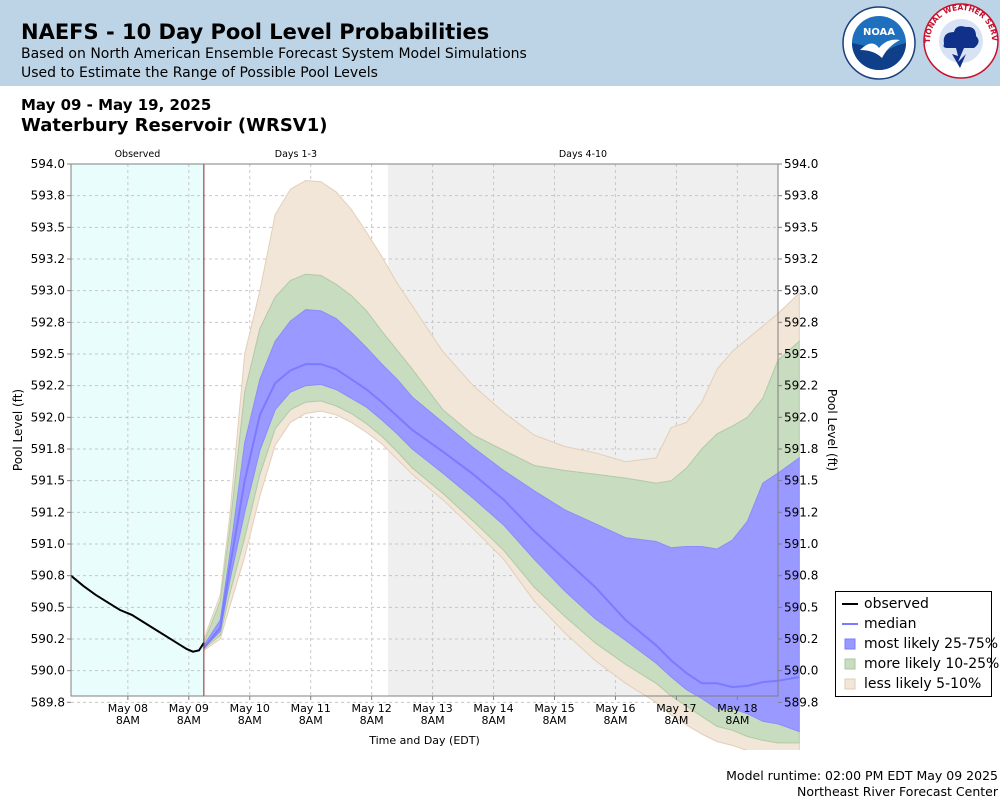 The image size is (1000, 800). I want to click on x-tick-label-day: May 08, so click(128, 708).